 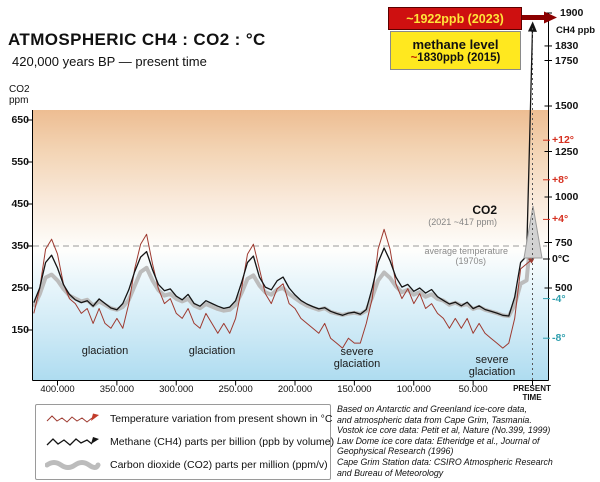 I want to click on ch4-axis-tick-label: 1830, so click(x=567, y=45).